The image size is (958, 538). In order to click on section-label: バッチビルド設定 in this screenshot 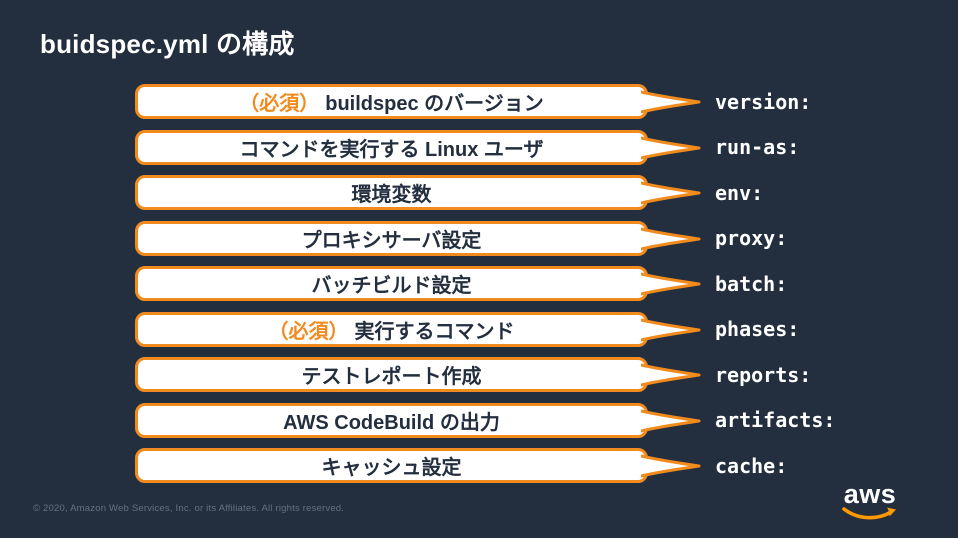, I will do `click(391, 286)`.